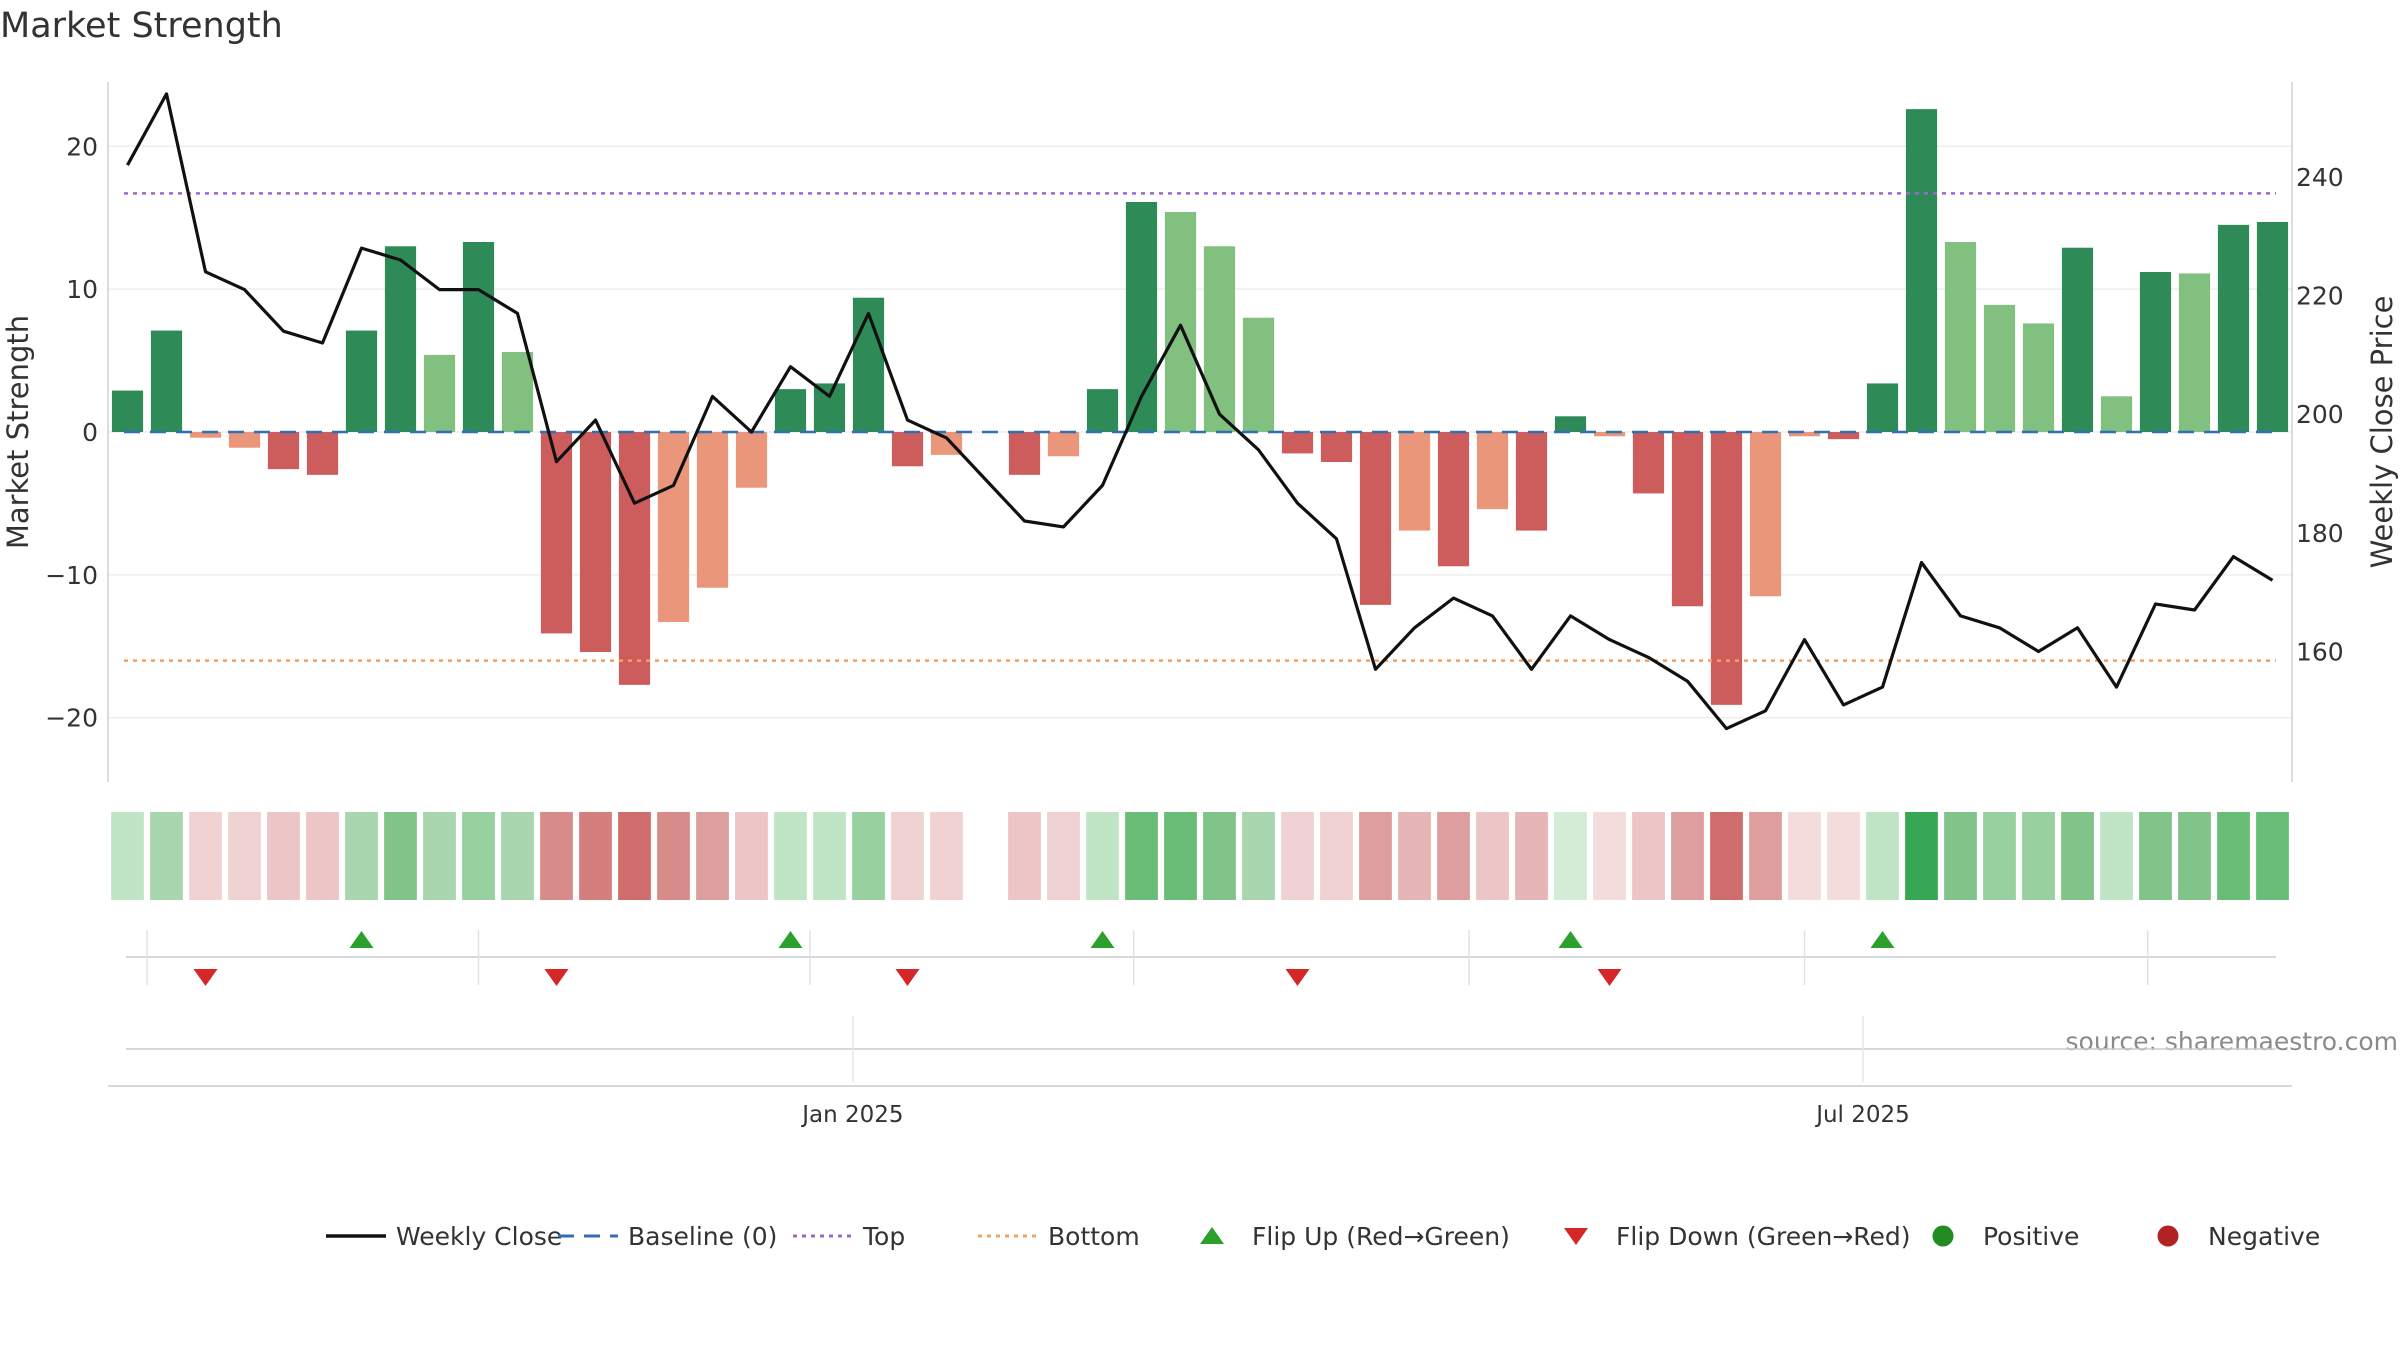 This screenshot has width=2400, height=1350. I want to click on legend-label: Bottom, so click(1094, 1236).